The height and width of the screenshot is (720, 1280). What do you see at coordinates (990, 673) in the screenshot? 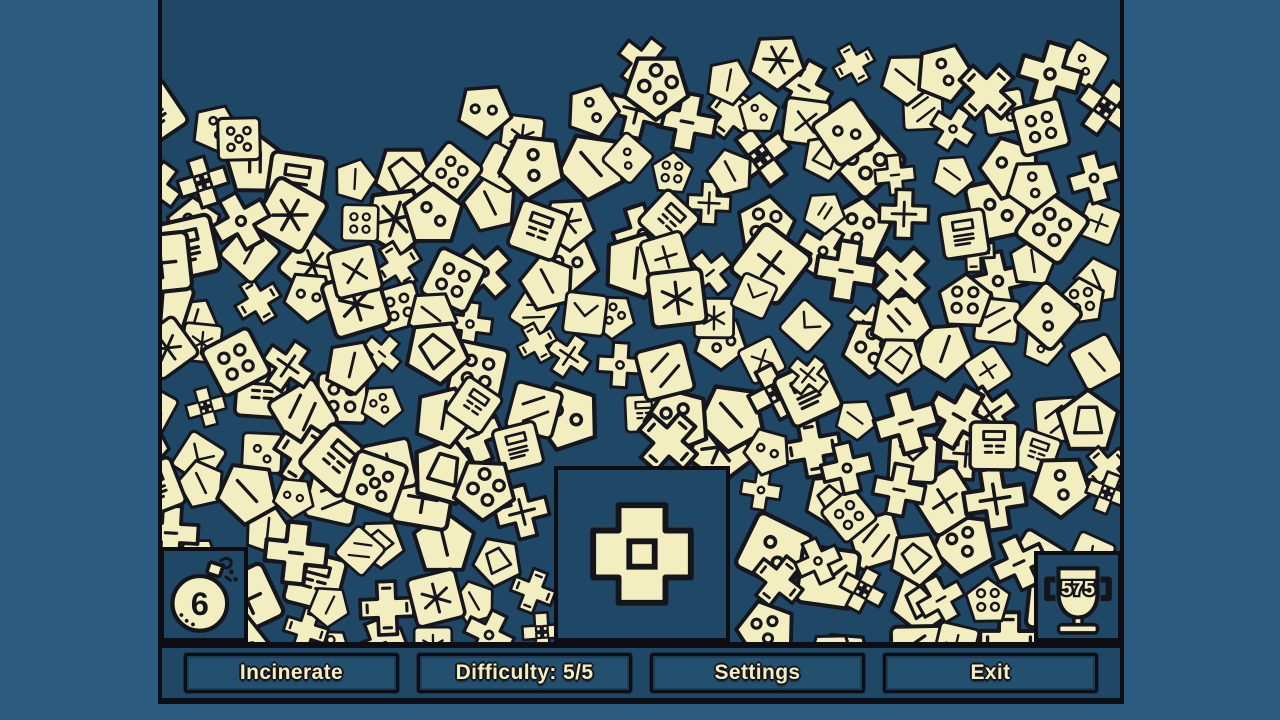
I see `exit-button: Exit` at bounding box center [990, 673].